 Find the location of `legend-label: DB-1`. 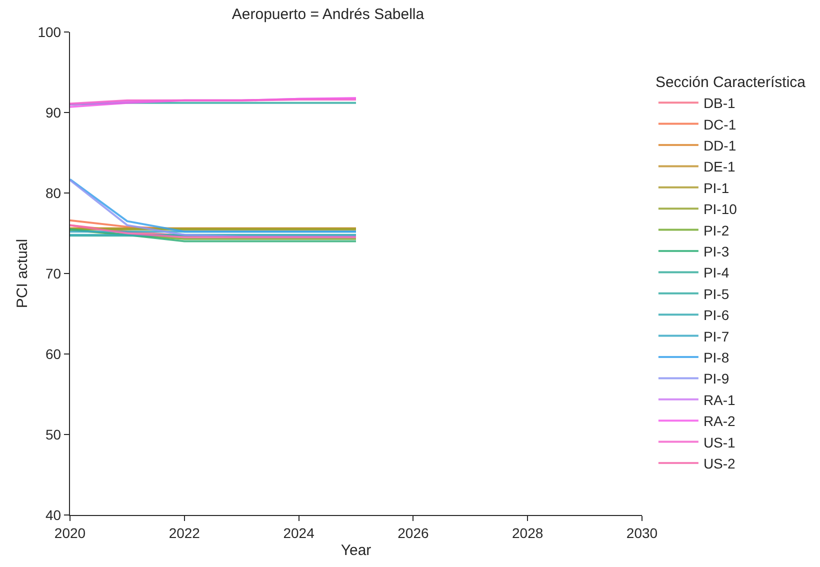

legend-label: DB-1 is located at coordinates (719, 103).